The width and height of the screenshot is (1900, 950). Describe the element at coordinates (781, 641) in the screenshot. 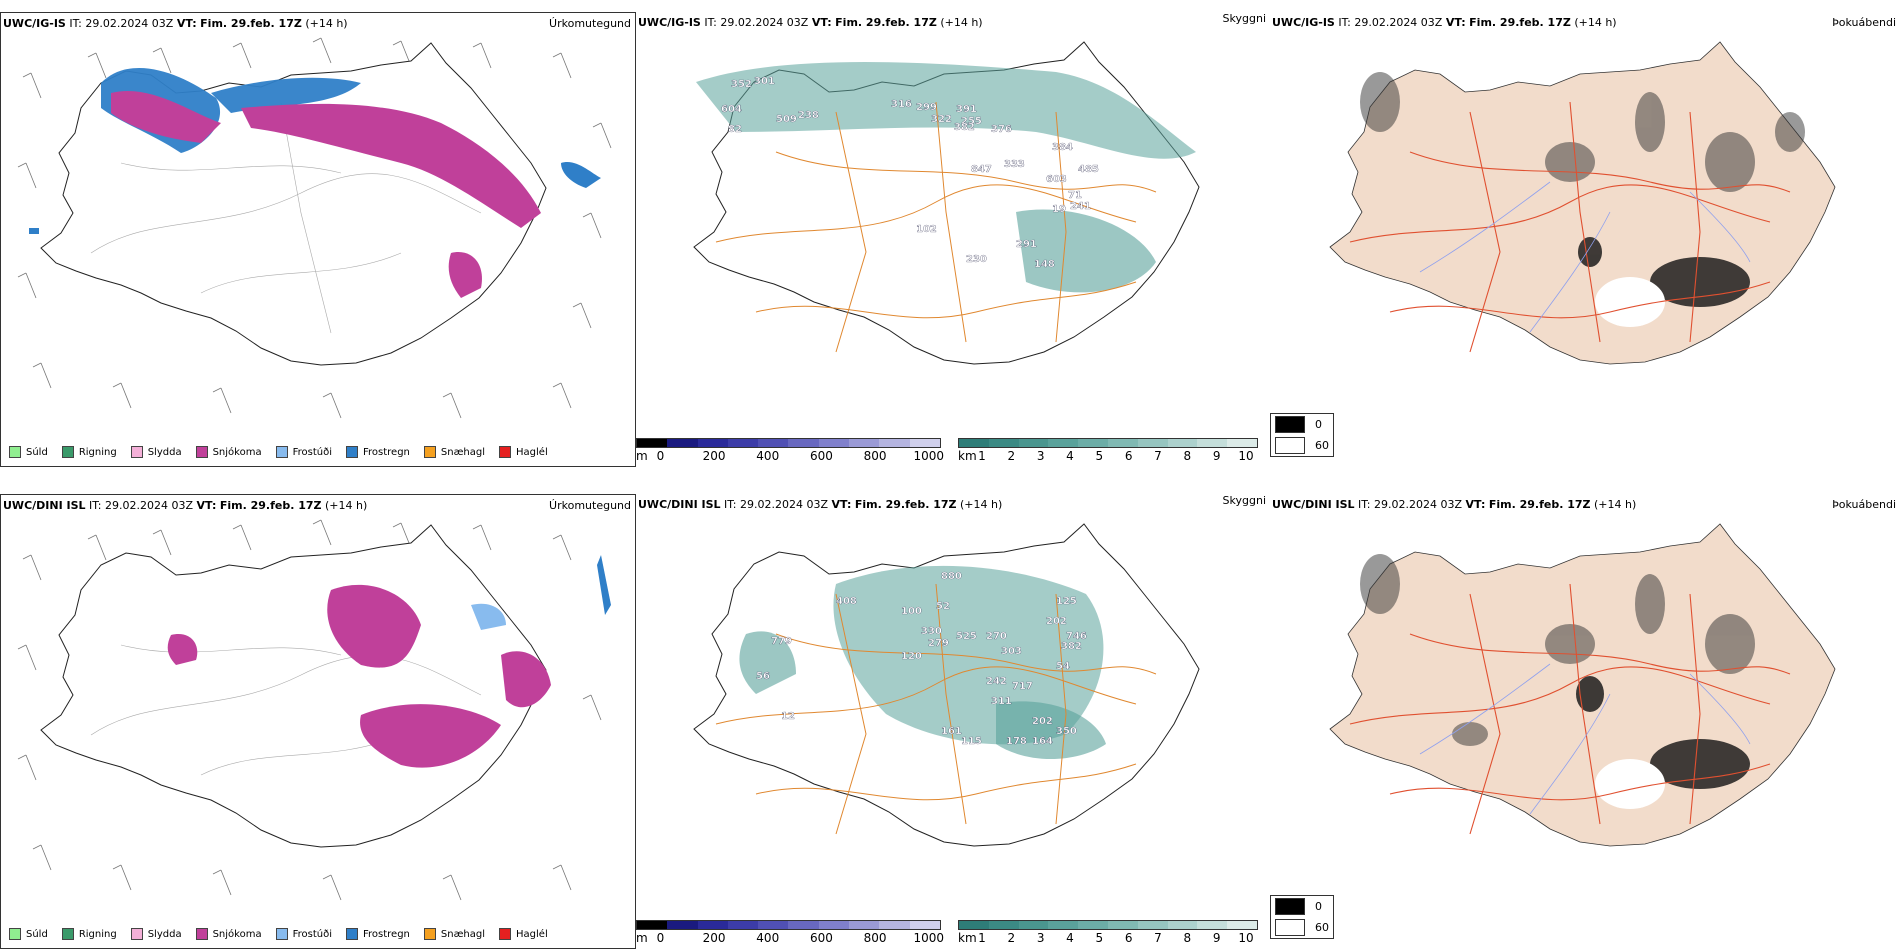

I see `cloud-base-value: 779` at that location.